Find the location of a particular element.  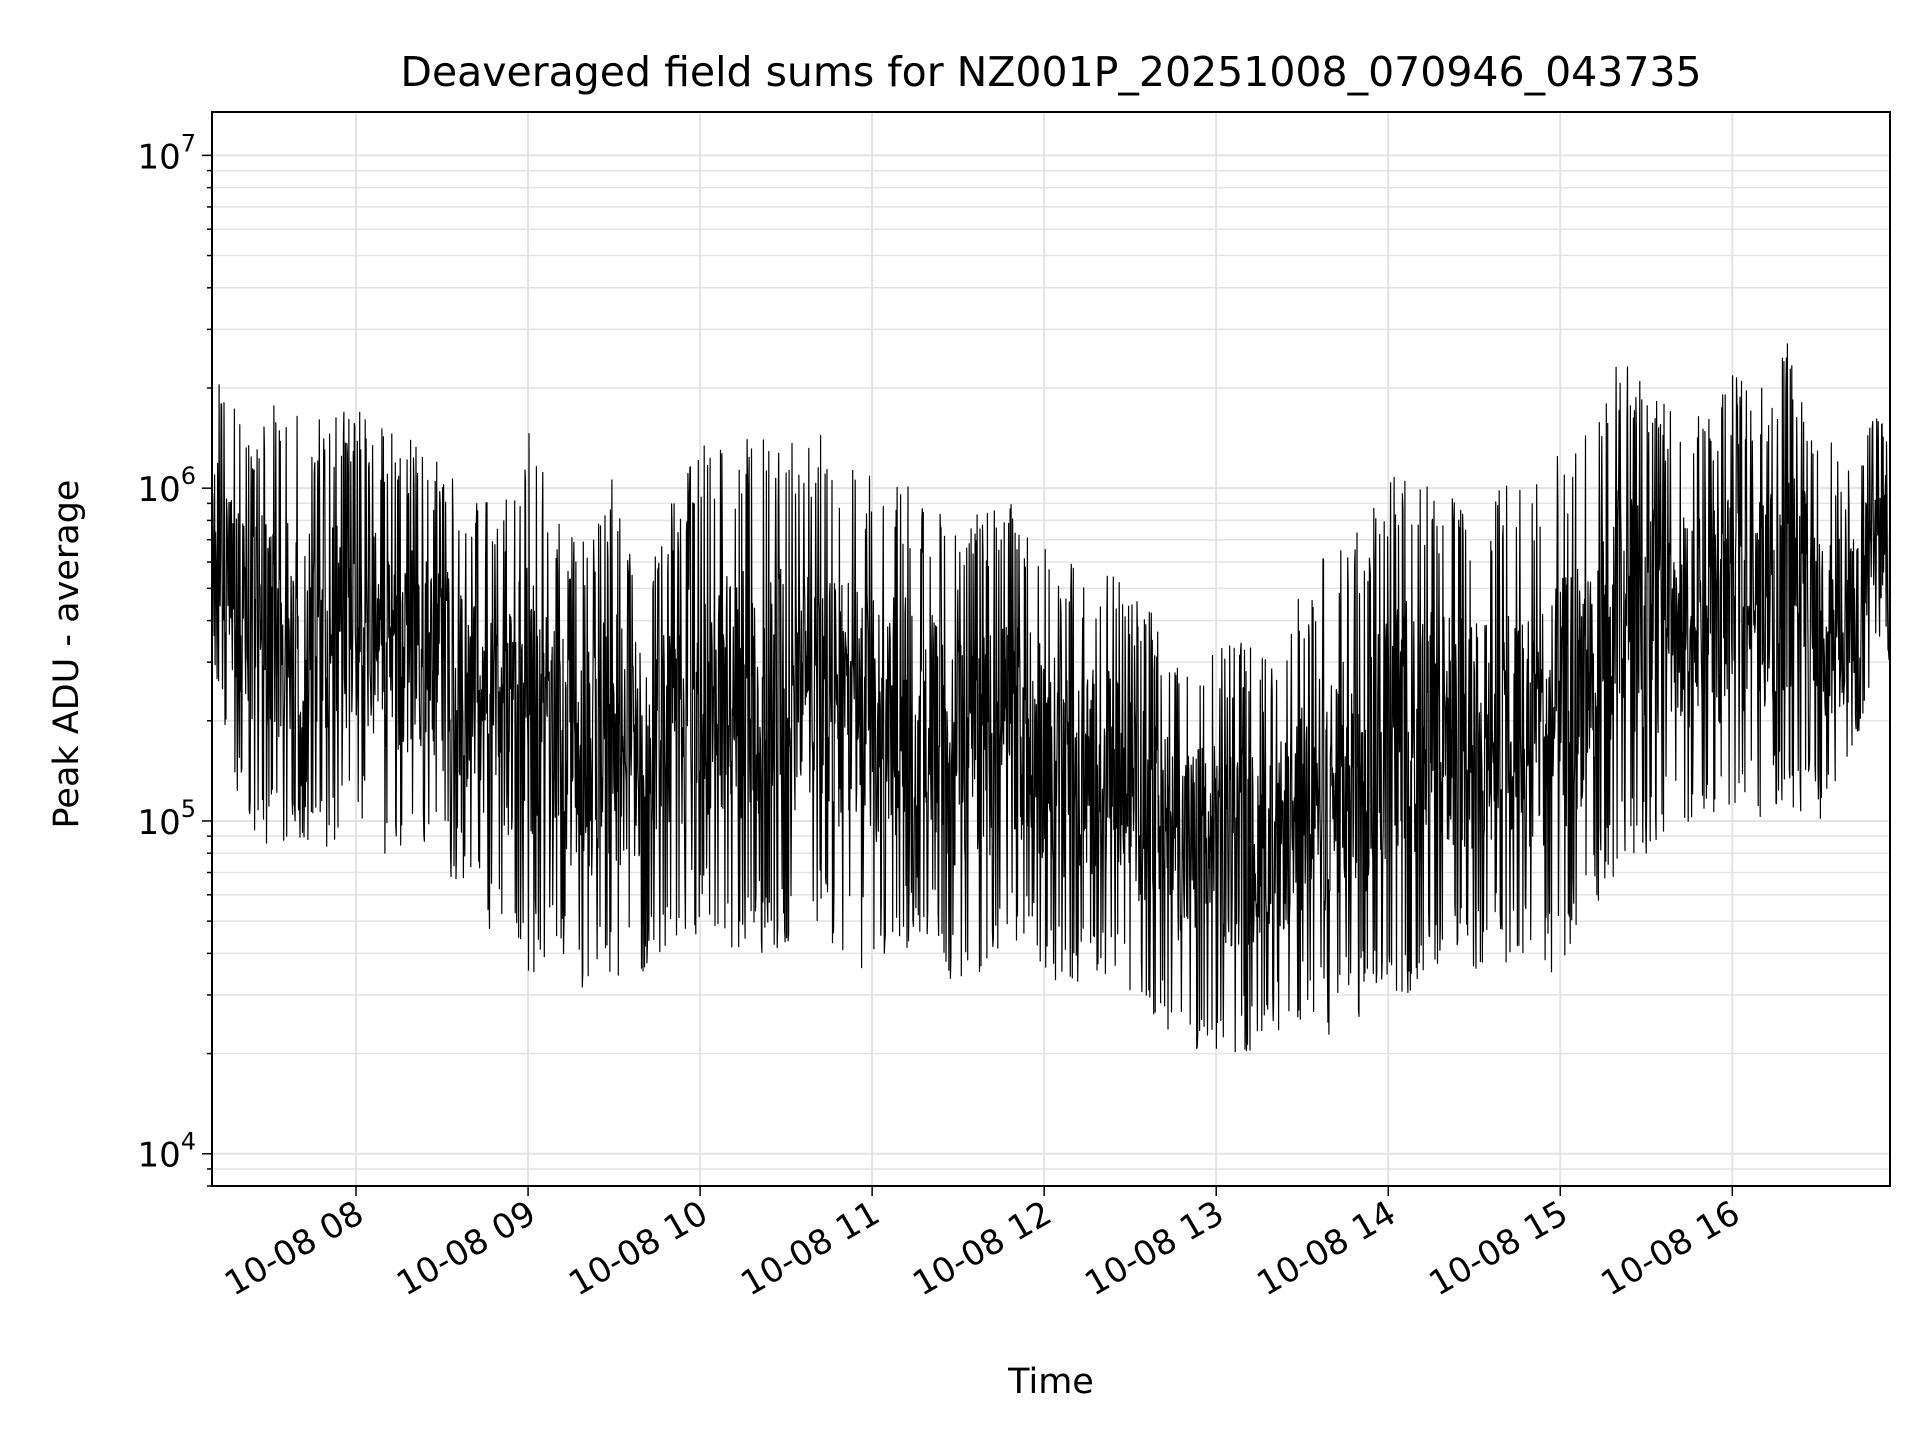

y-tick-exponent: 4 is located at coordinates (188, 1142).